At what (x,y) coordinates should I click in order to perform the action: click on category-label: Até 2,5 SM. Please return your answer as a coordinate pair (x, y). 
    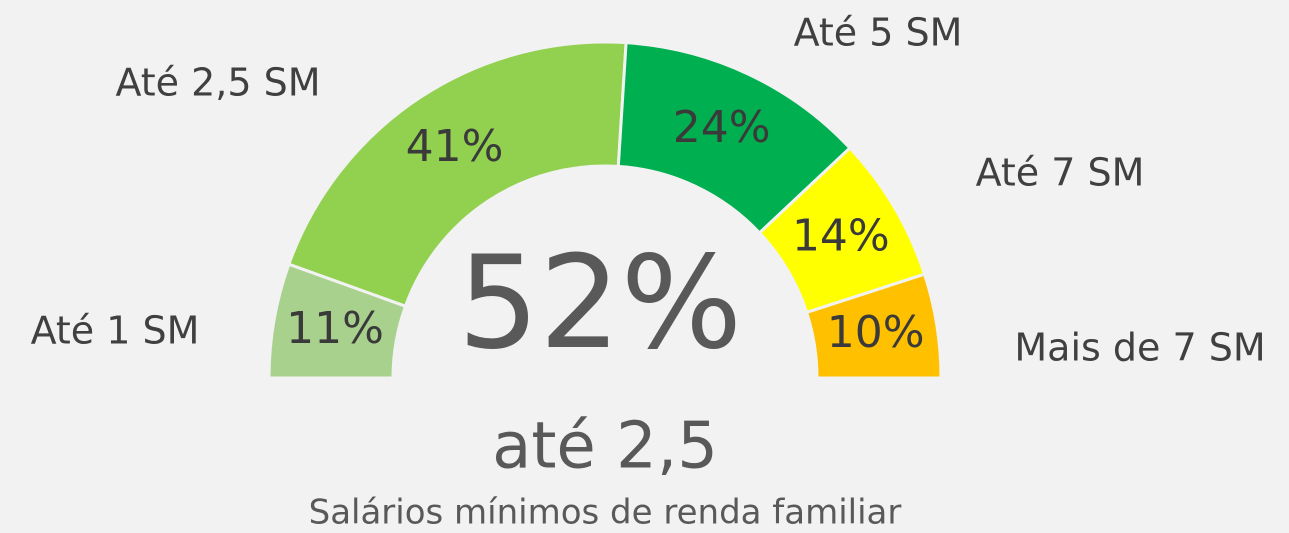
    Looking at the image, I should click on (217, 83).